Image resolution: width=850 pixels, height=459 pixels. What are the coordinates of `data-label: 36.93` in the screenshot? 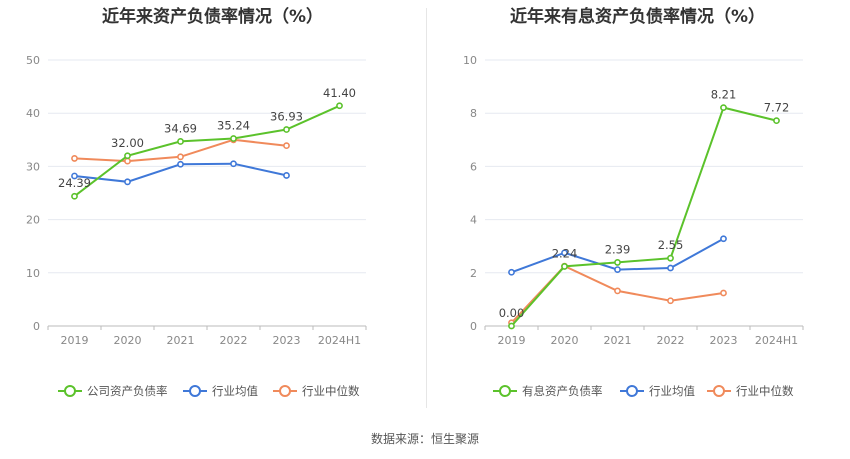 It's located at (286, 117).